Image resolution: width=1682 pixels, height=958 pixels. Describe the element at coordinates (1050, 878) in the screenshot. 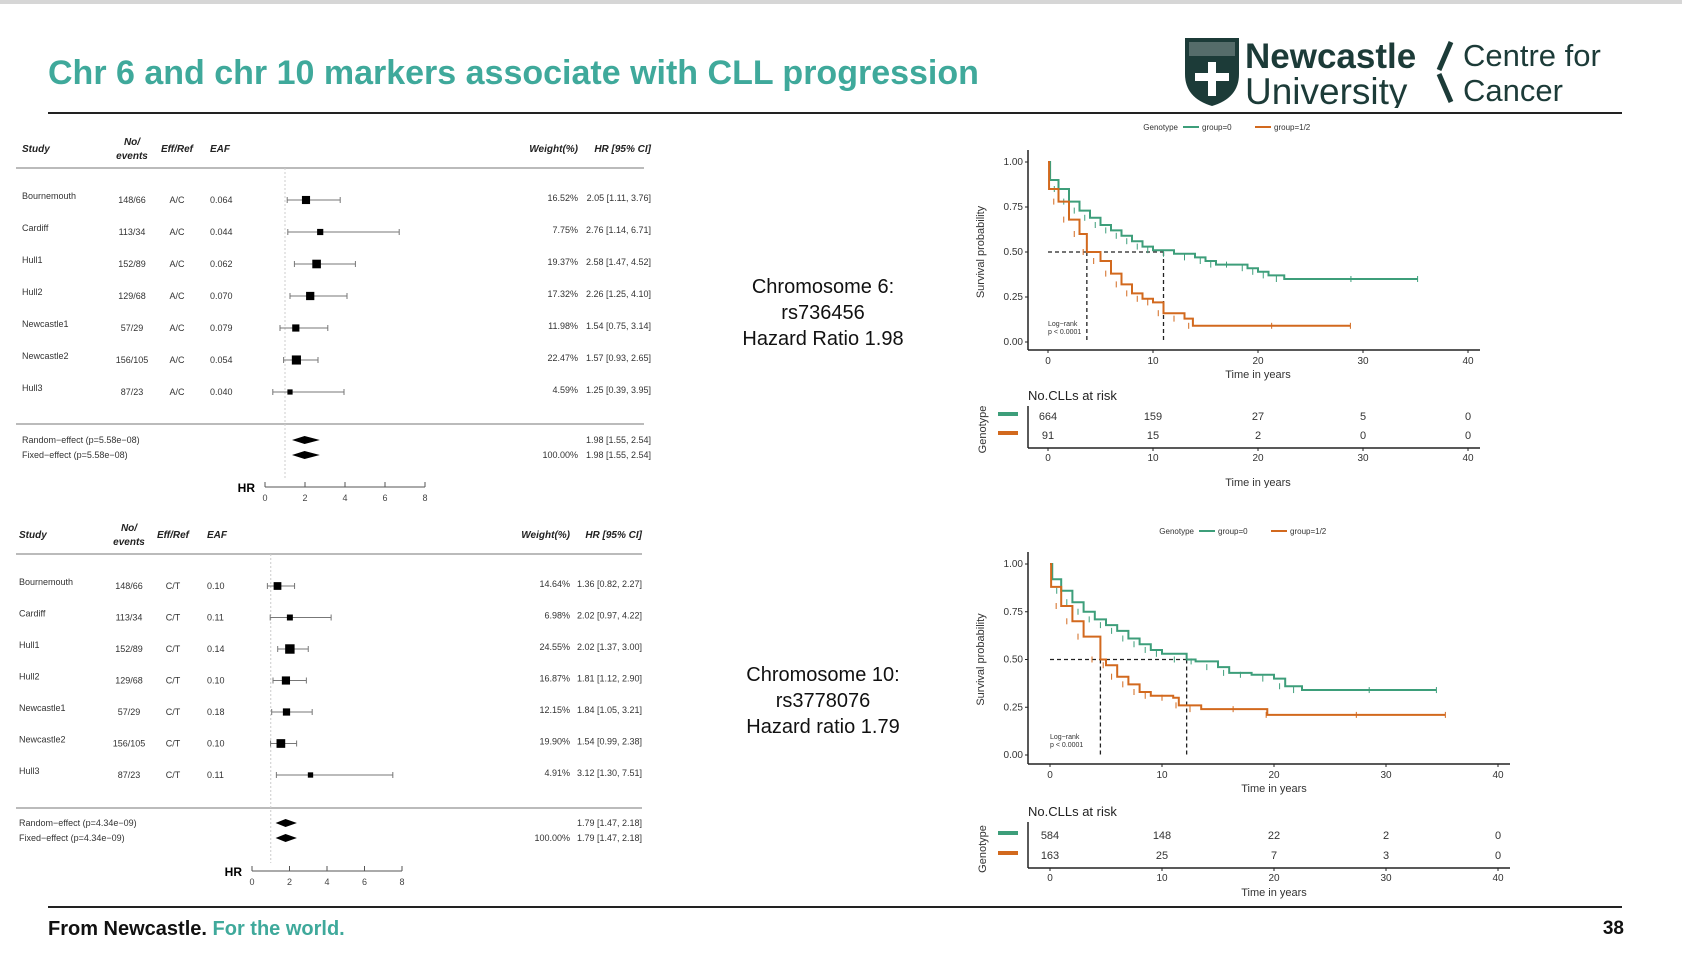

I see `risk-x-tick-label: 0` at that location.